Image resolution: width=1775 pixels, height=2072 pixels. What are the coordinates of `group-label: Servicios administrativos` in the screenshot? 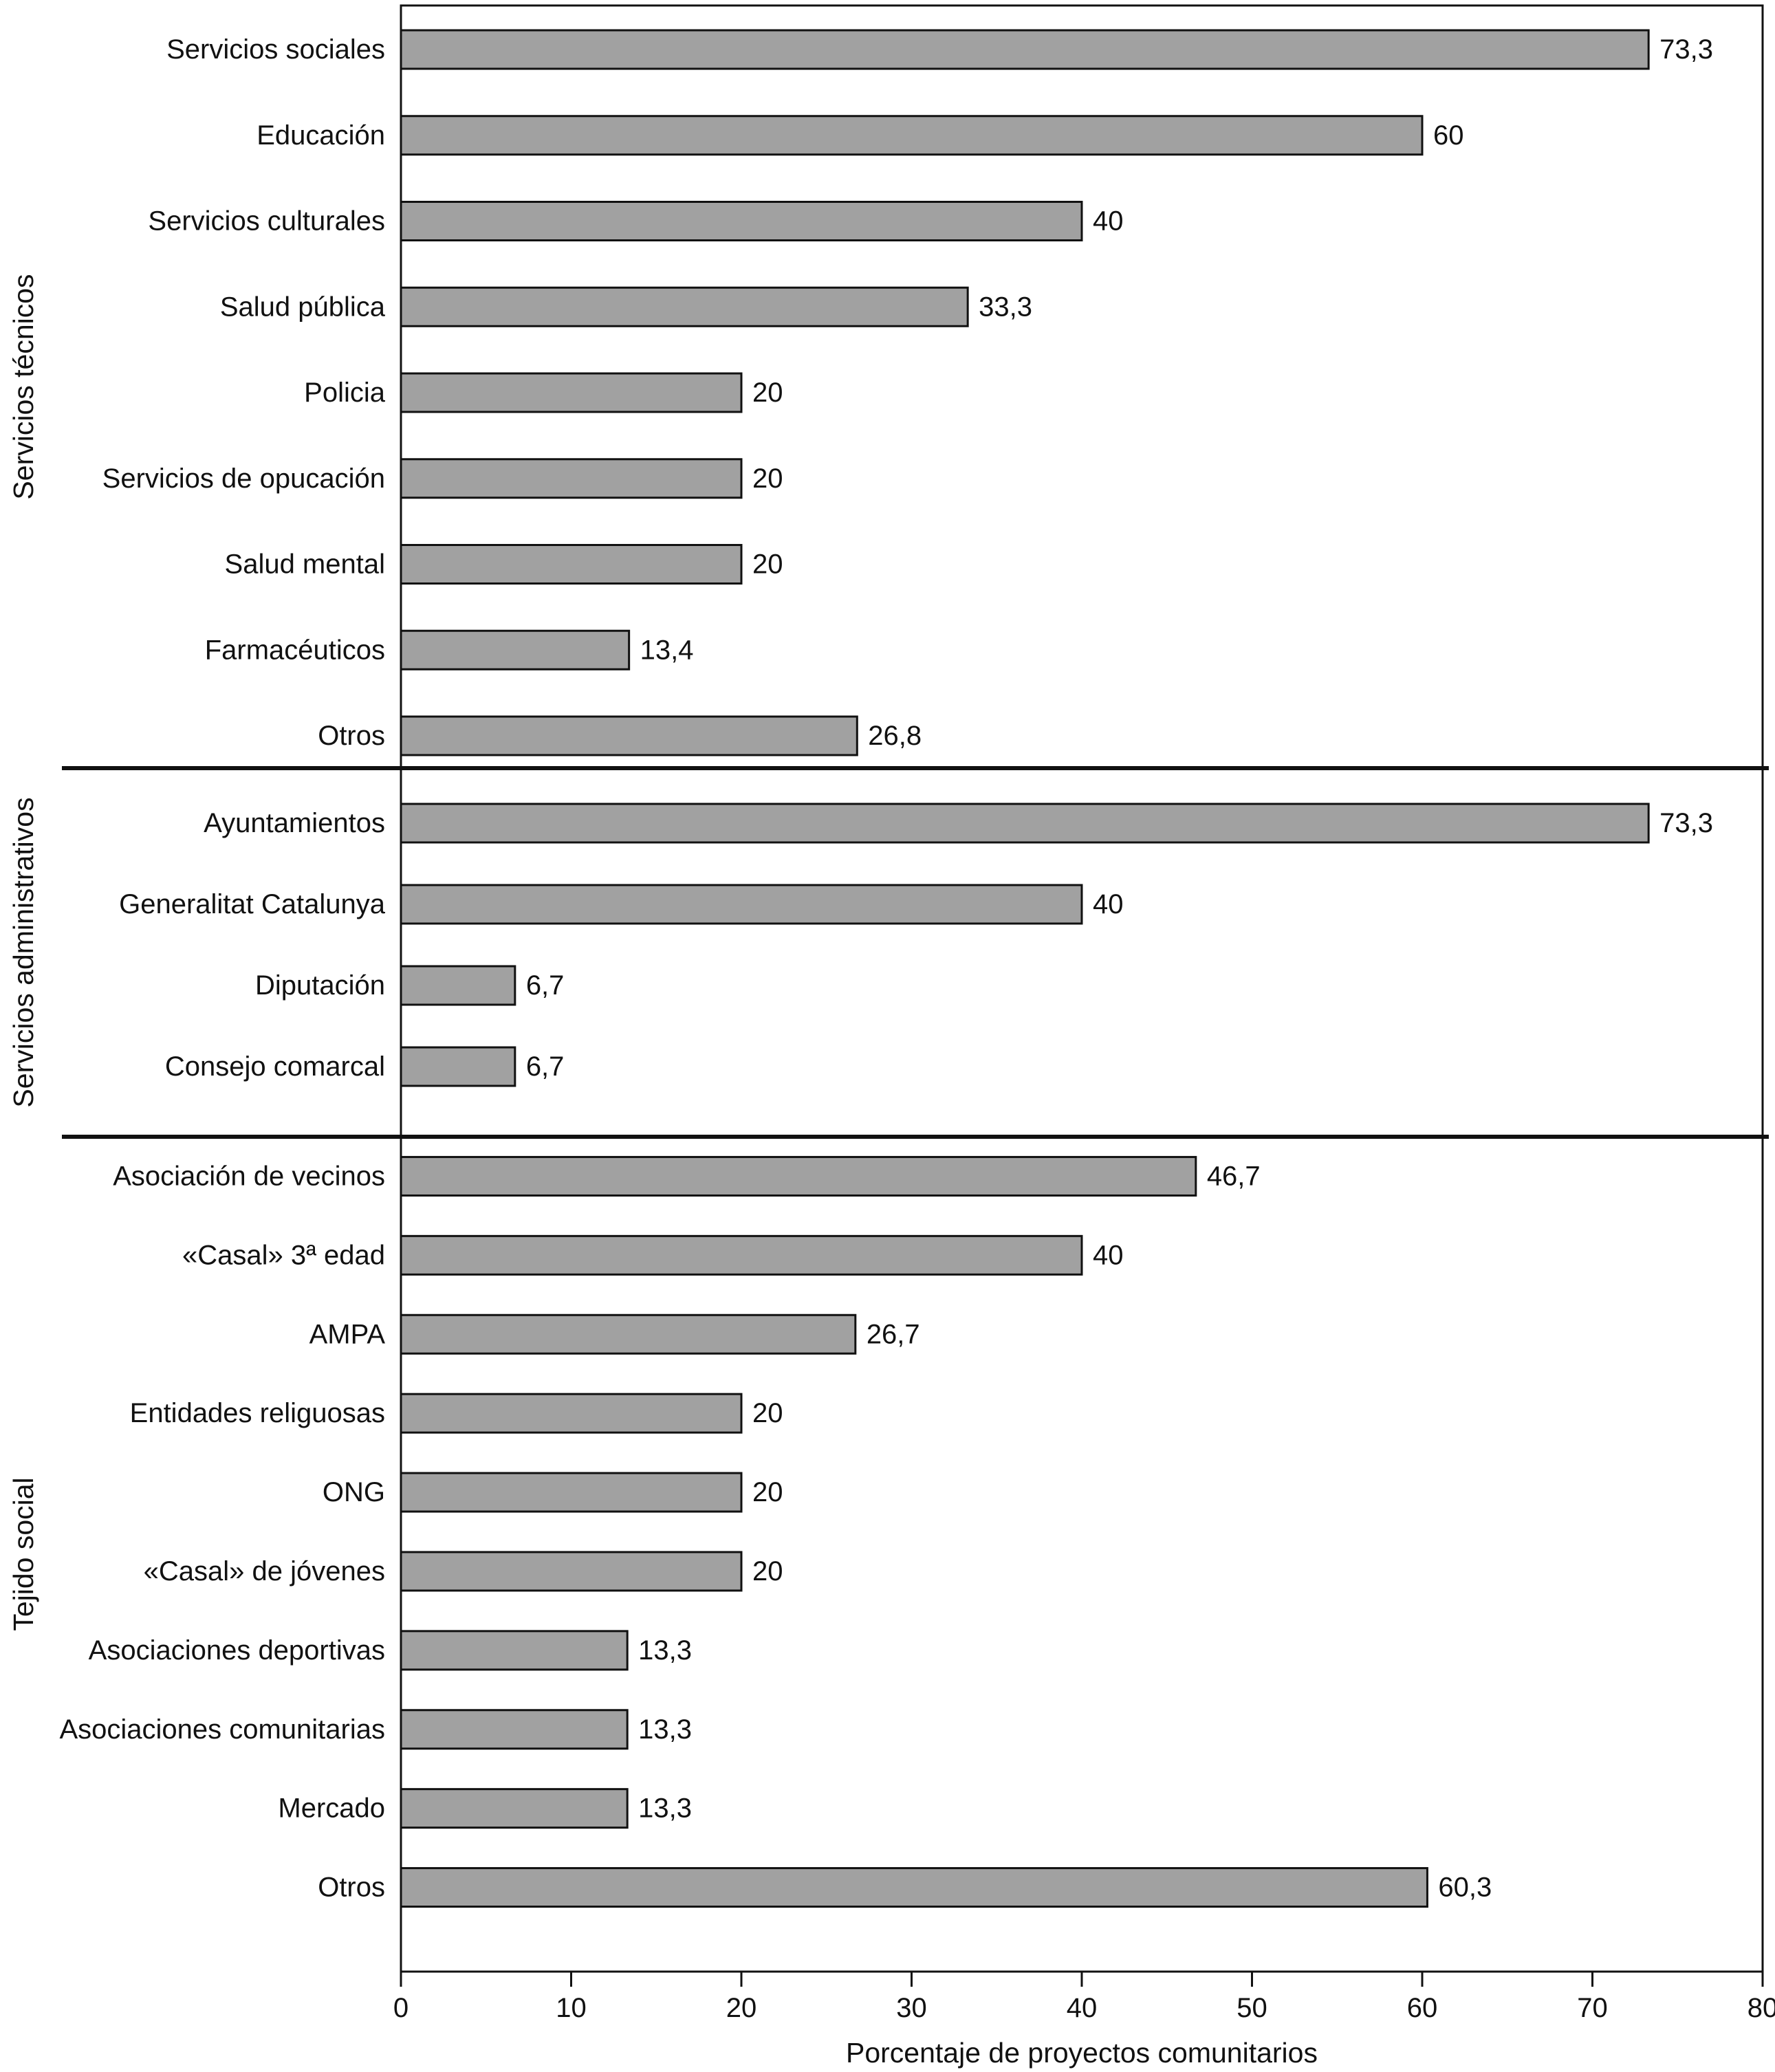 It's located at (23, 952).